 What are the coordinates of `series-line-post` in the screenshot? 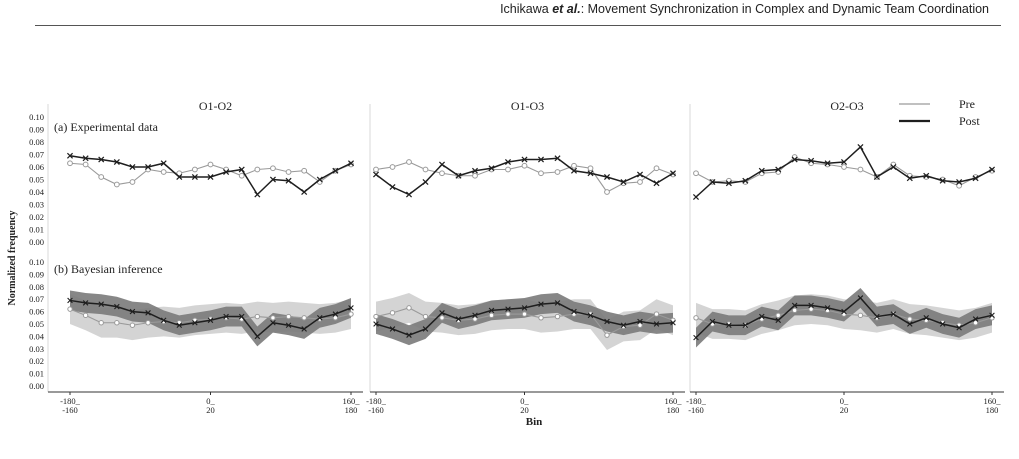 It's located at (210, 175).